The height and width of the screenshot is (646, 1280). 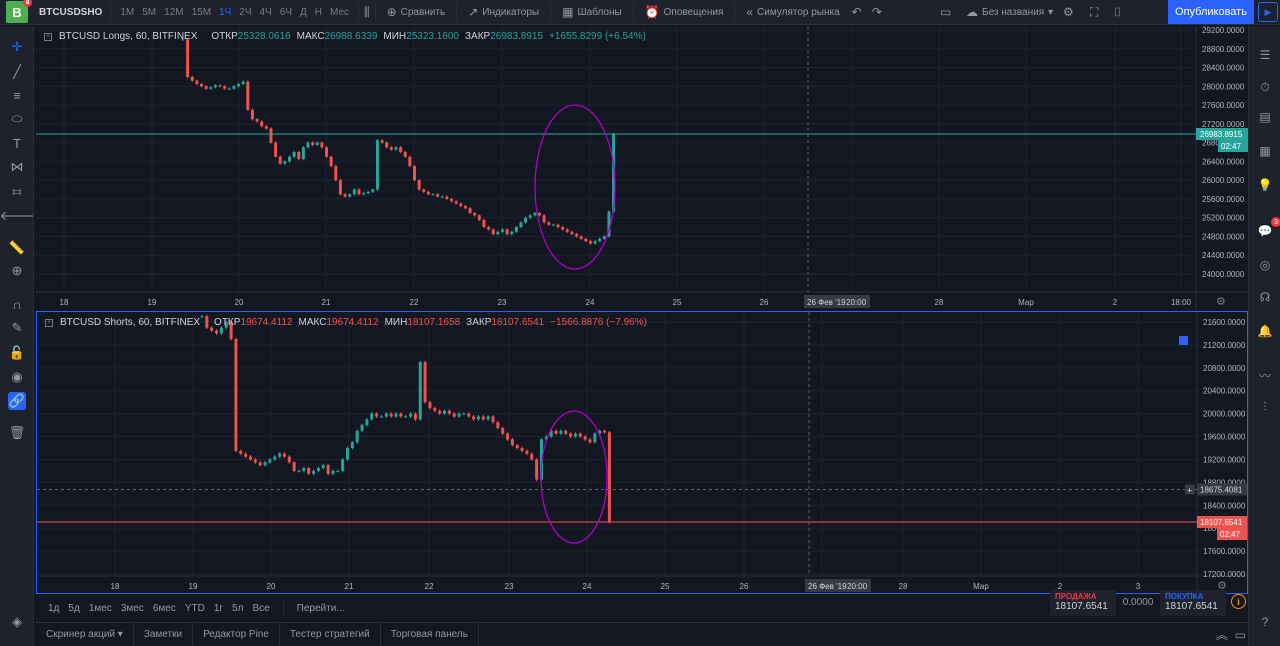 What do you see at coordinates (1010, 12) in the screenshot?
I see `layout-name-button: ☁ Без названия ▾` at bounding box center [1010, 12].